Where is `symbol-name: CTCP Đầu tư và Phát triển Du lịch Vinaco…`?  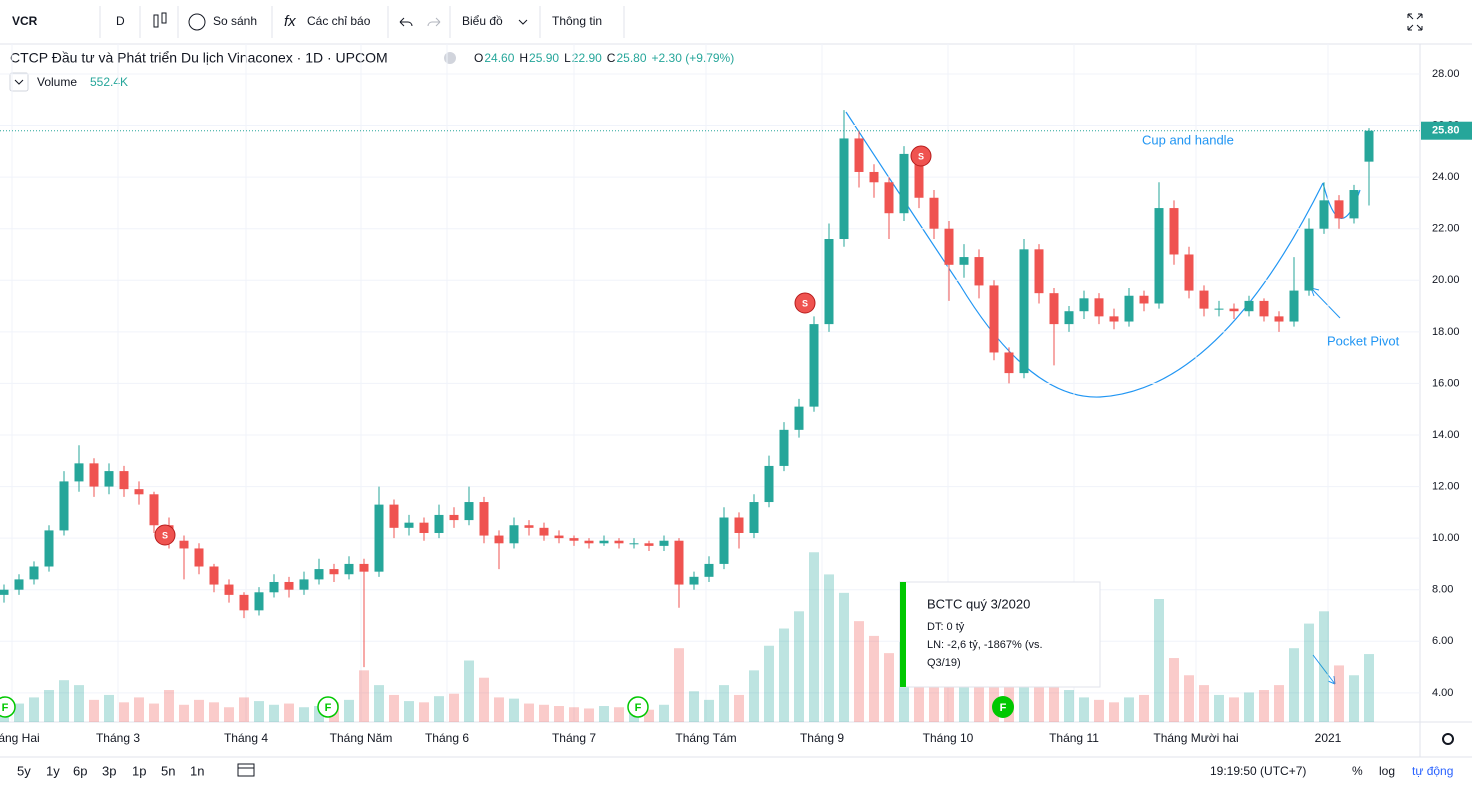
symbol-name: CTCP Đầu tư và Phát triển Du lịch Vinaco… is located at coordinates (199, 58).